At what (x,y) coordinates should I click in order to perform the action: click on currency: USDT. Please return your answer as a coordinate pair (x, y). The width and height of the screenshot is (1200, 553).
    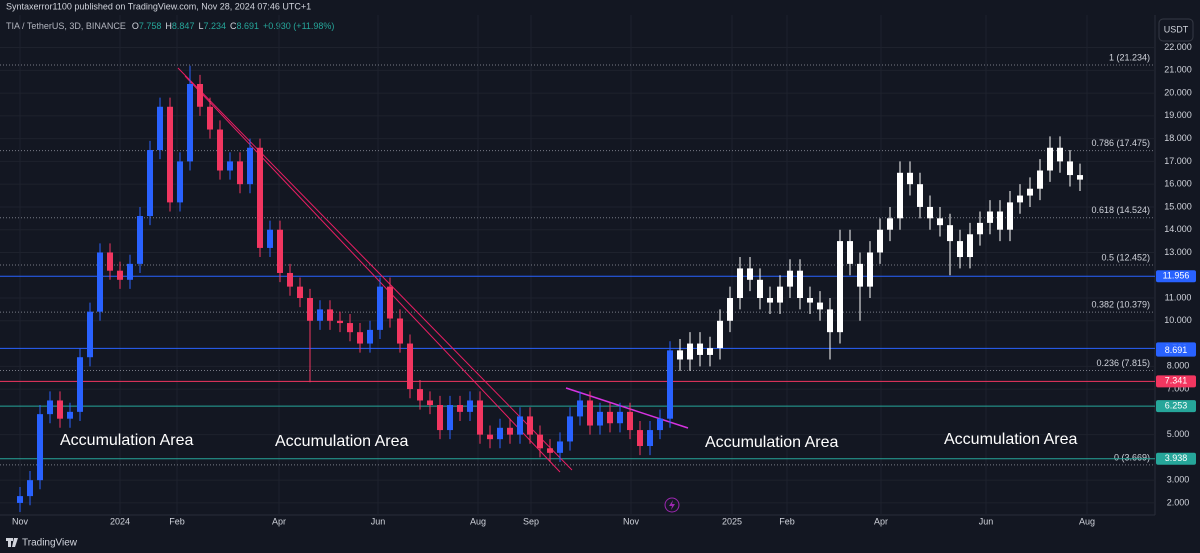
    Looking at the image, I should click on (1176, 29).